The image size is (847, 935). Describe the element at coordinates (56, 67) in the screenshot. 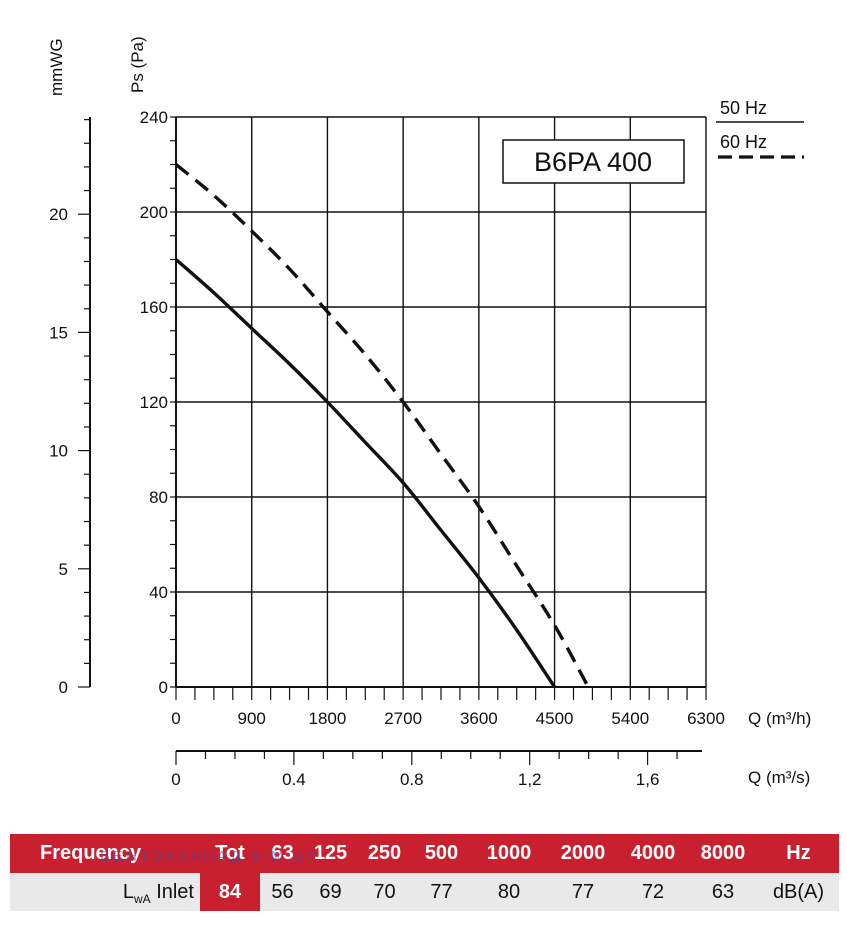

I see `secondary-y-axis-title: mmWG` at that location.